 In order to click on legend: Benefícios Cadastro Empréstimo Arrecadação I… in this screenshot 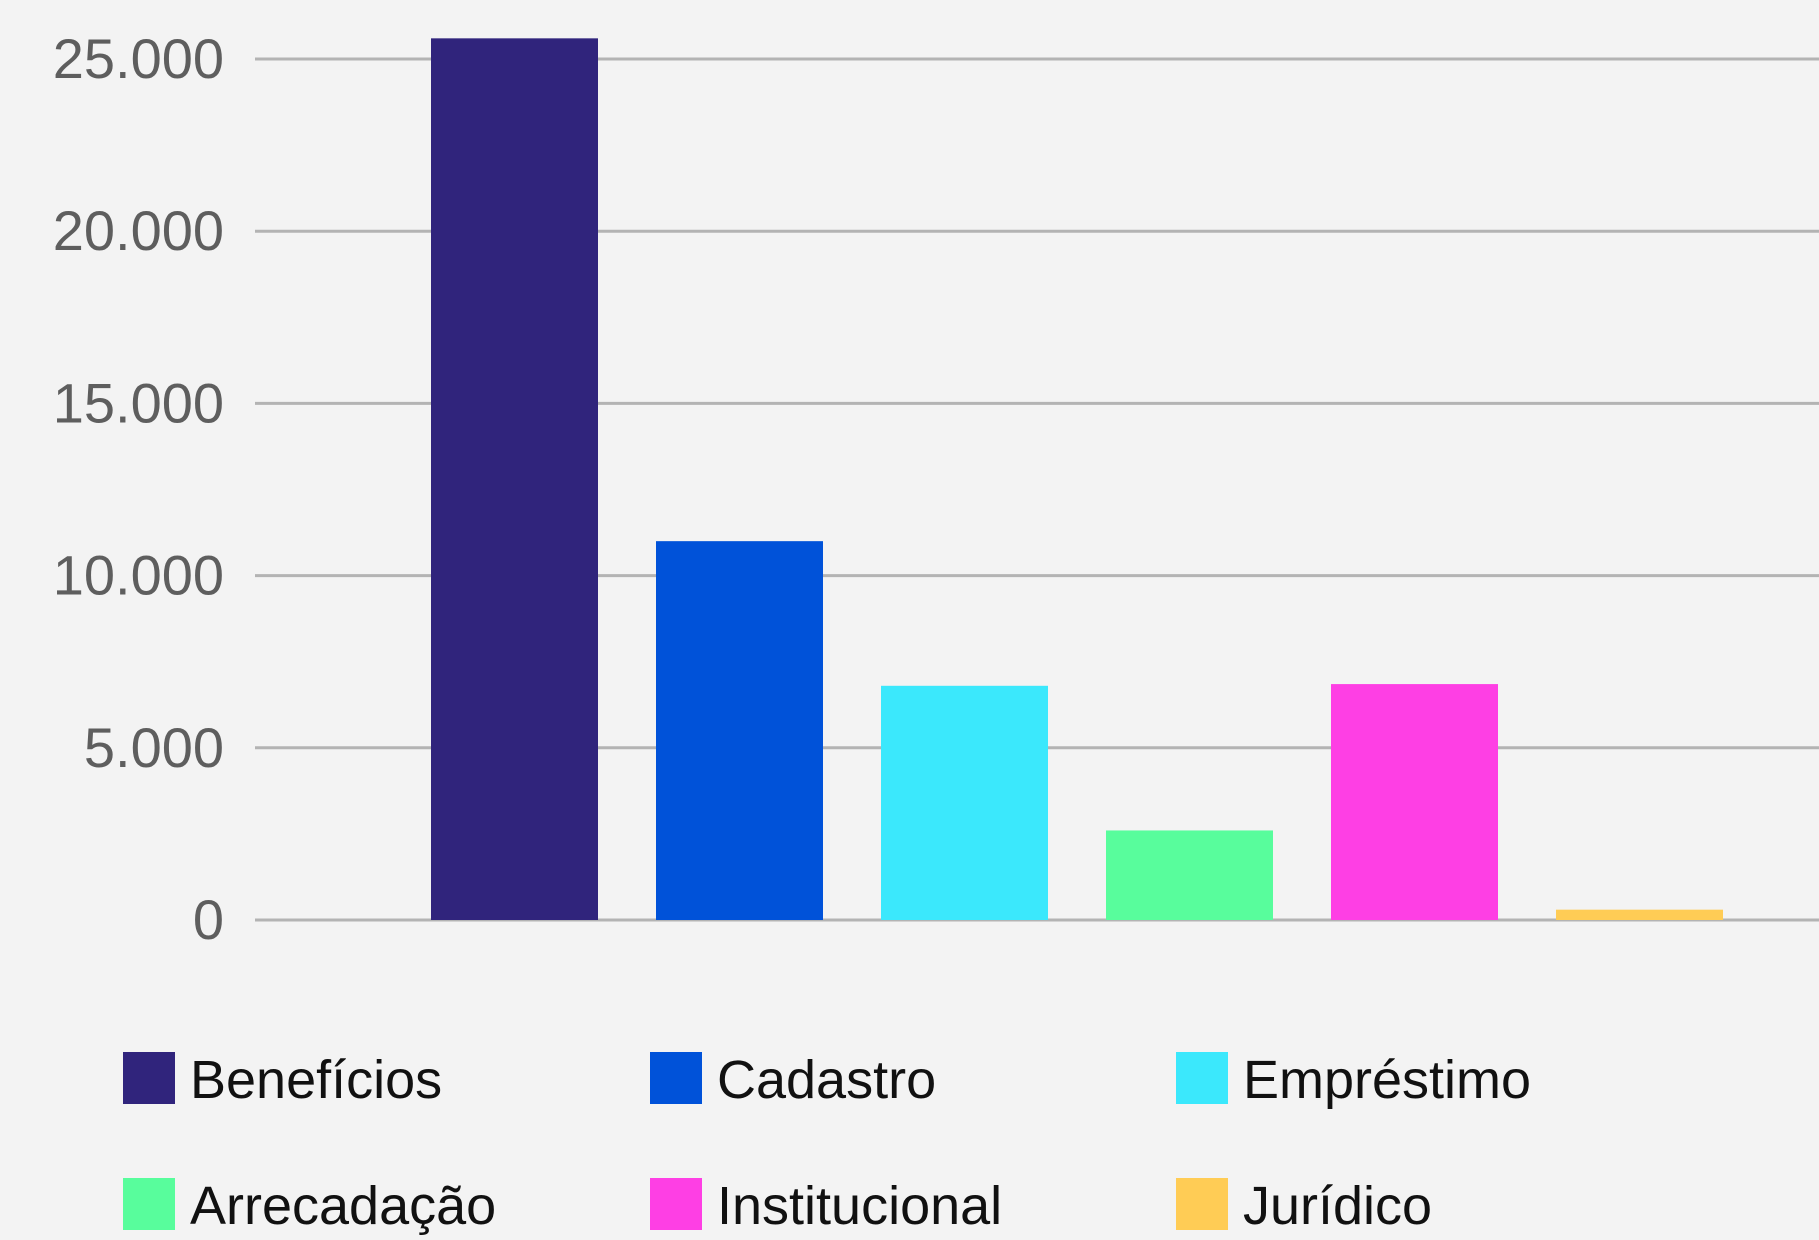, I will do `click(827, 1143)`.